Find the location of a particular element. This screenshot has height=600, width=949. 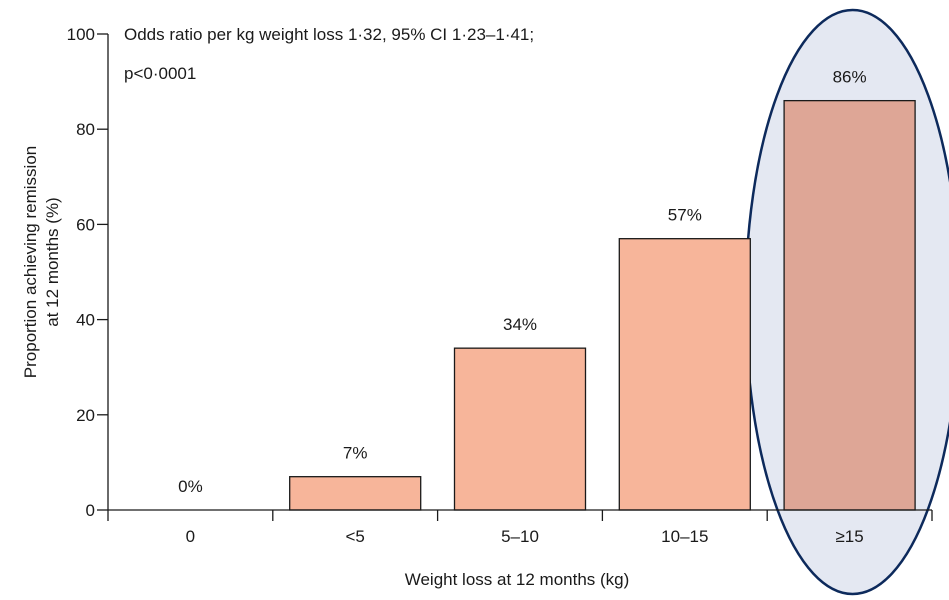

annotation-line-2: p<0·0001 is located at coordinates (160, 73).